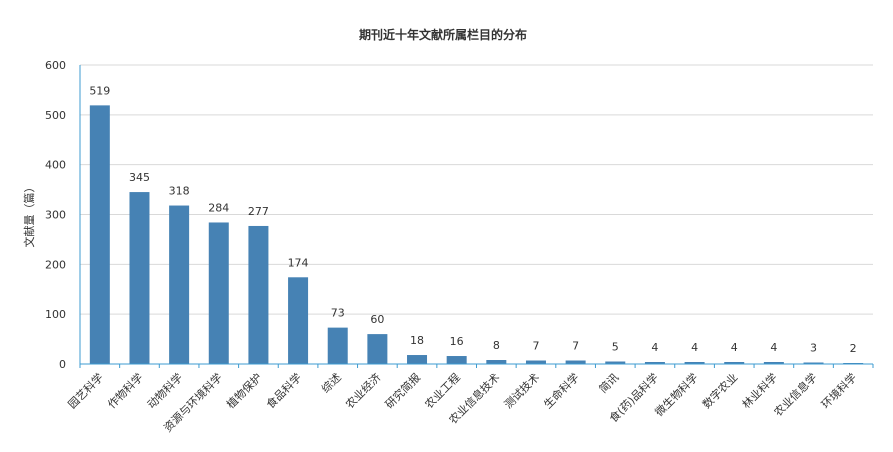 This screenshot has height=452, width=893. What do you see at coordinates (561, 390) in the screenshot?
I see `x-tick-label: 生命科学` at bounding box center [561, 390].